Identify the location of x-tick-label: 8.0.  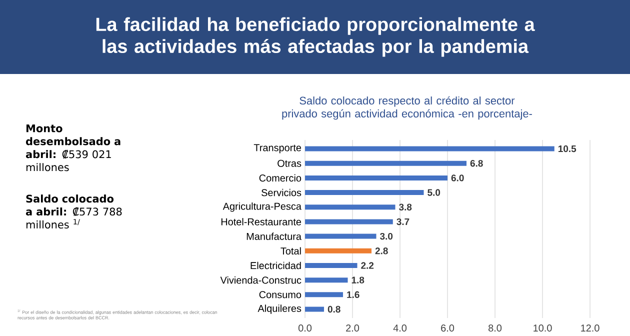
(495, 328).